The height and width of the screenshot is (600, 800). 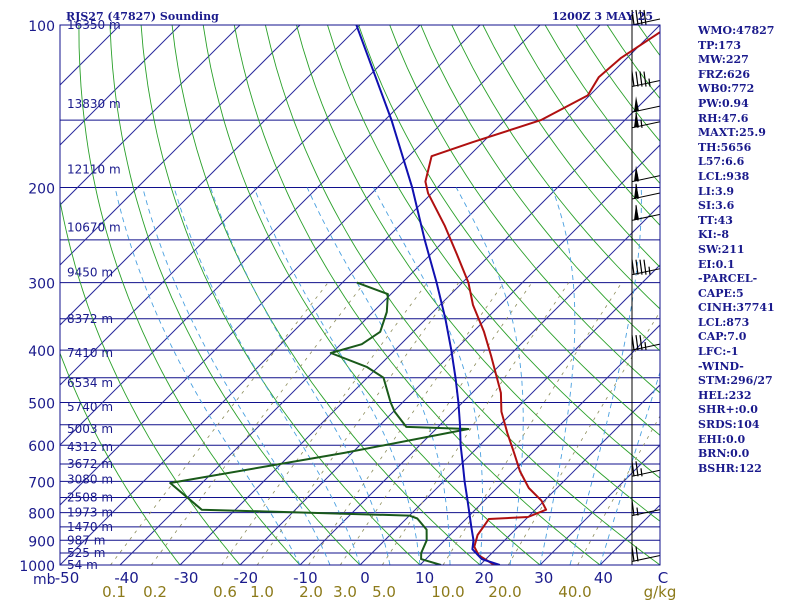 I want to click on index-line: HEL:232, so click(x=725, y=395).